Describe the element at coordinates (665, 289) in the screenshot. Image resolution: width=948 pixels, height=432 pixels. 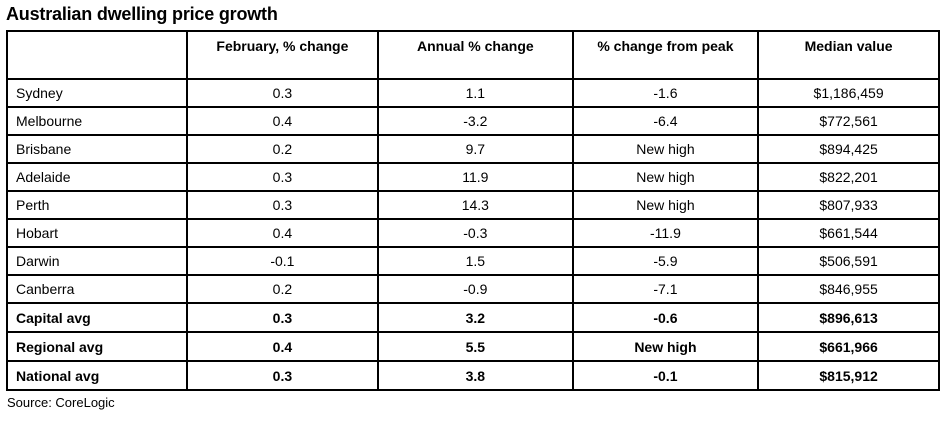
I see `cell-change-from-peak: -7.1` at that location.